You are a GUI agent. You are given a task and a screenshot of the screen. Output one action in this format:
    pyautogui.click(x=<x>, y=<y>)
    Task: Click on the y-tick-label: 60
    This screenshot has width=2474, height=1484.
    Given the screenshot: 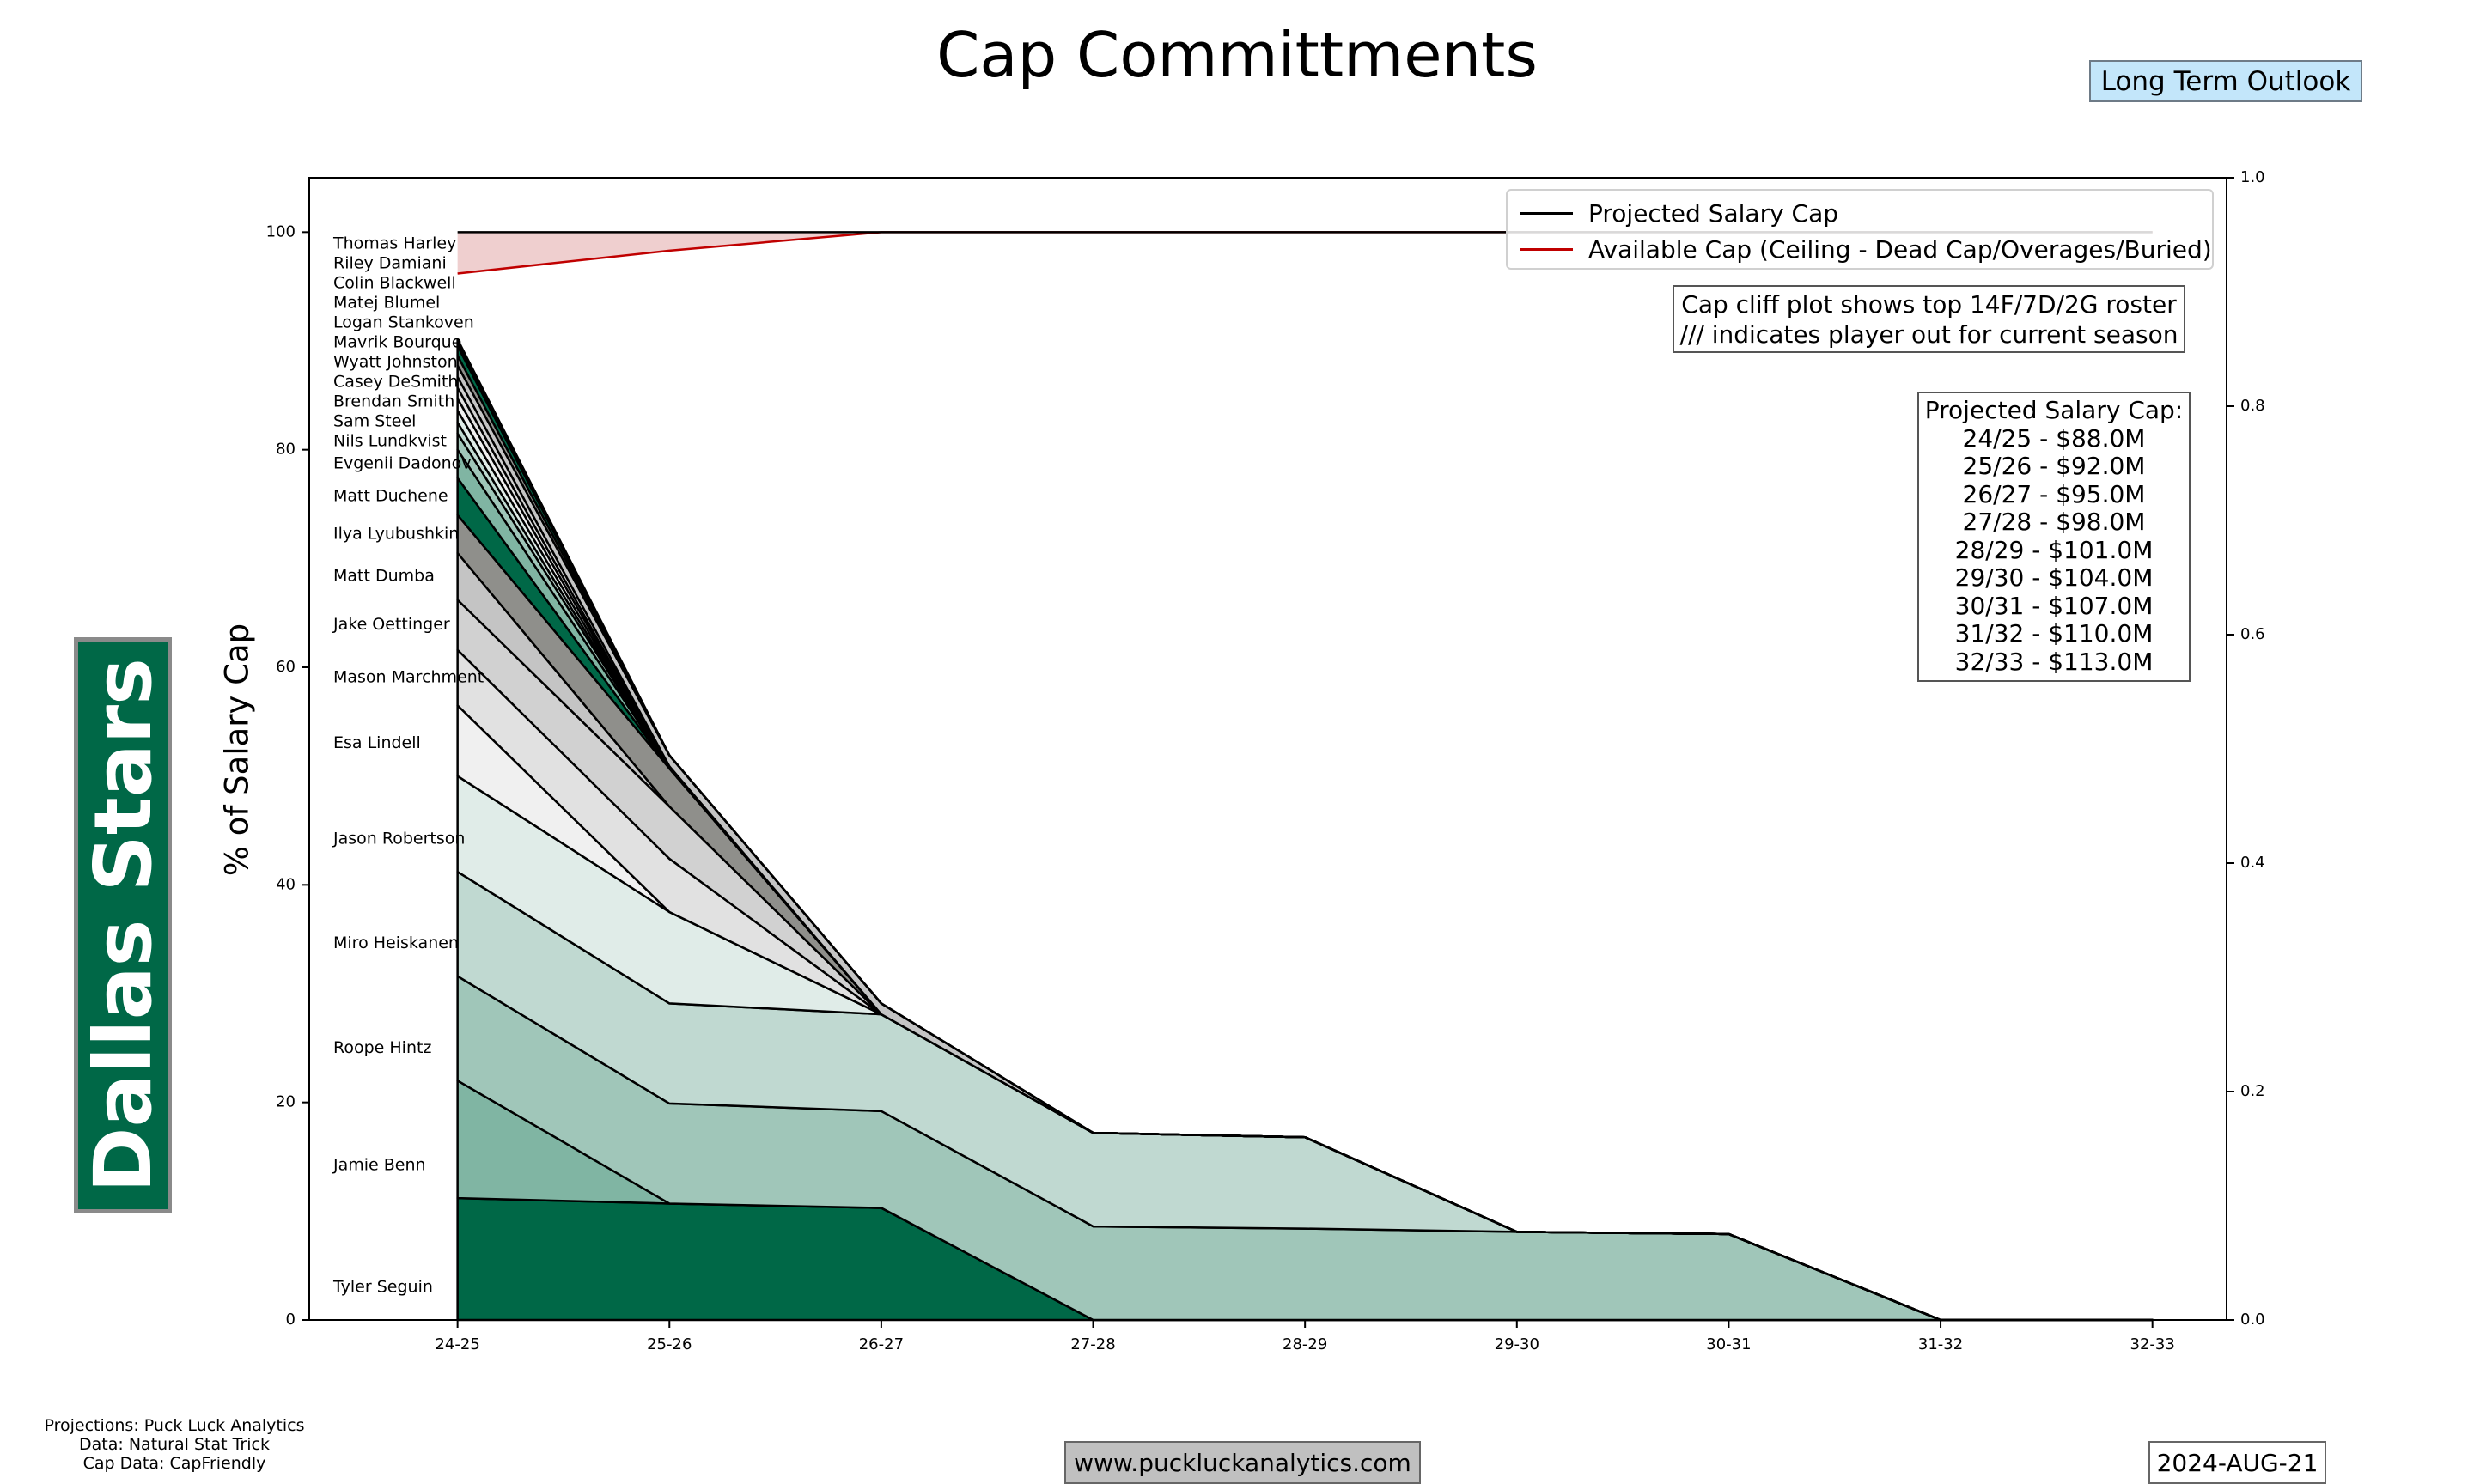 What is the action you would take?
    pyautogui.click(x=286, y=667)
    